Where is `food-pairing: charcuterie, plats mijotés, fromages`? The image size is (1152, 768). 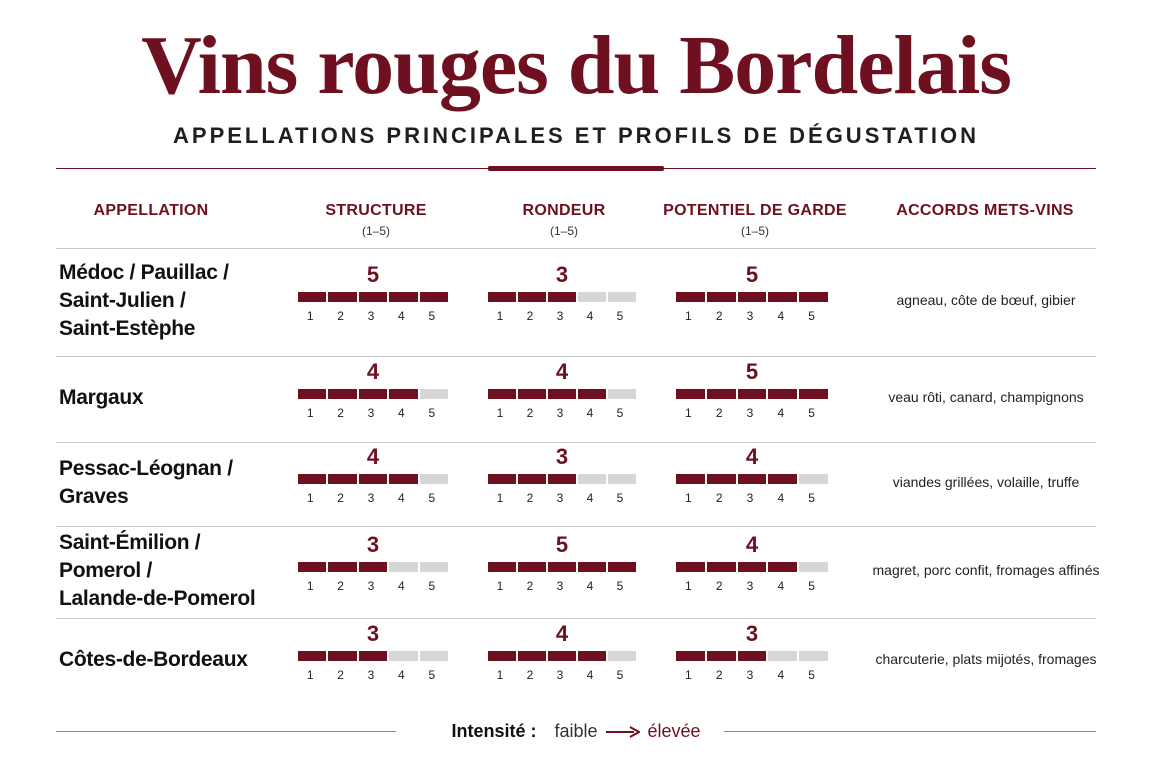 food-pairing: charcuterie, plats mijotés, fromages is located at coordinates (986, 659).